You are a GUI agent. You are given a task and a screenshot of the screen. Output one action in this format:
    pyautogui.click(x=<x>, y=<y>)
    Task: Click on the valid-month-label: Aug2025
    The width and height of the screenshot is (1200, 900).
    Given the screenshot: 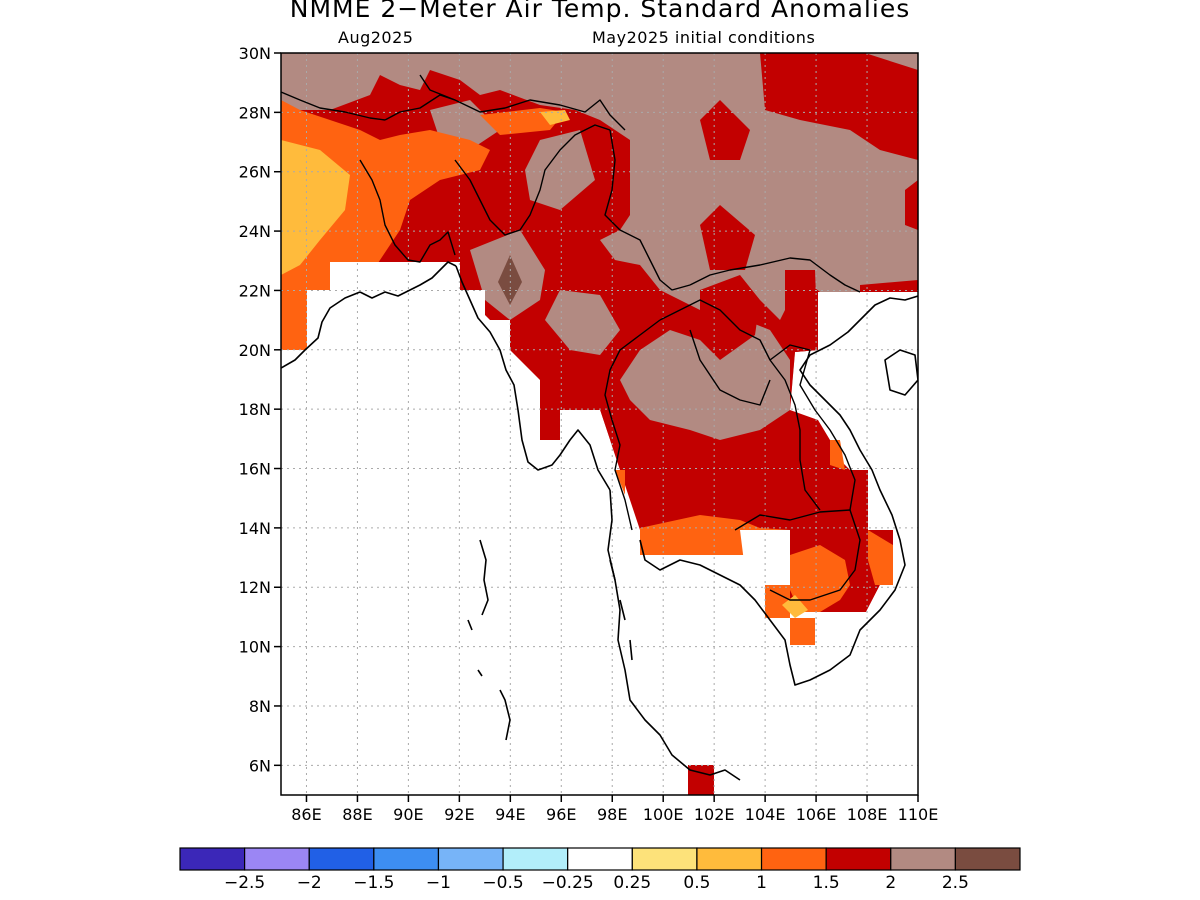 What is the action you would take?
    pyautogui.click(x=376, y=37)
    